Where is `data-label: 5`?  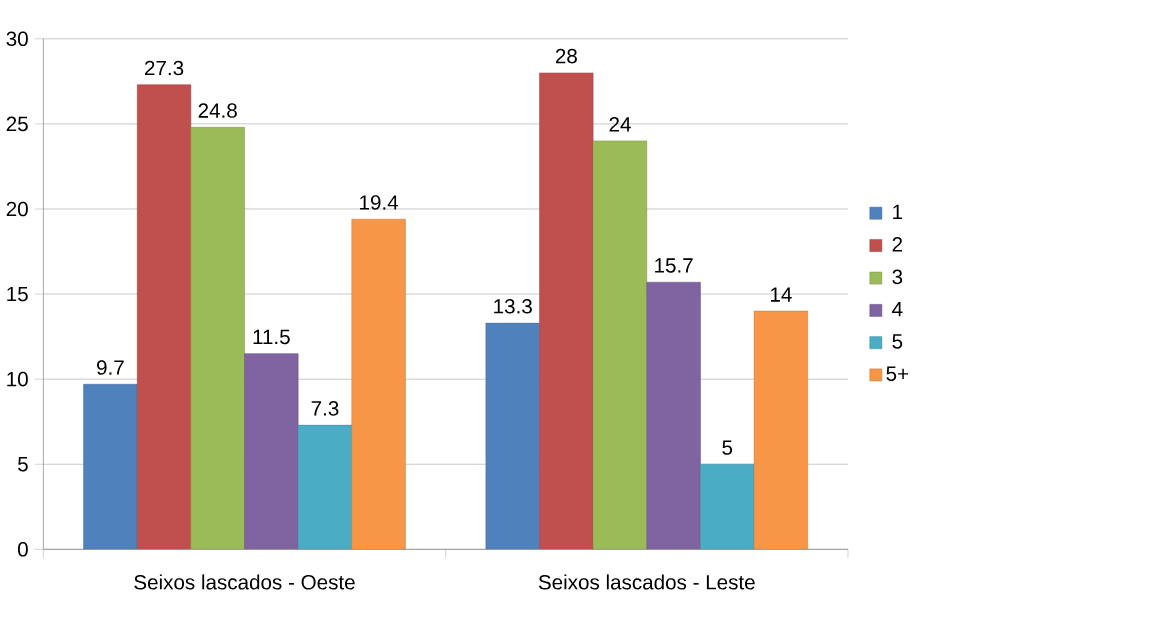
data-label: 5 is located at coordinates (727, 447).